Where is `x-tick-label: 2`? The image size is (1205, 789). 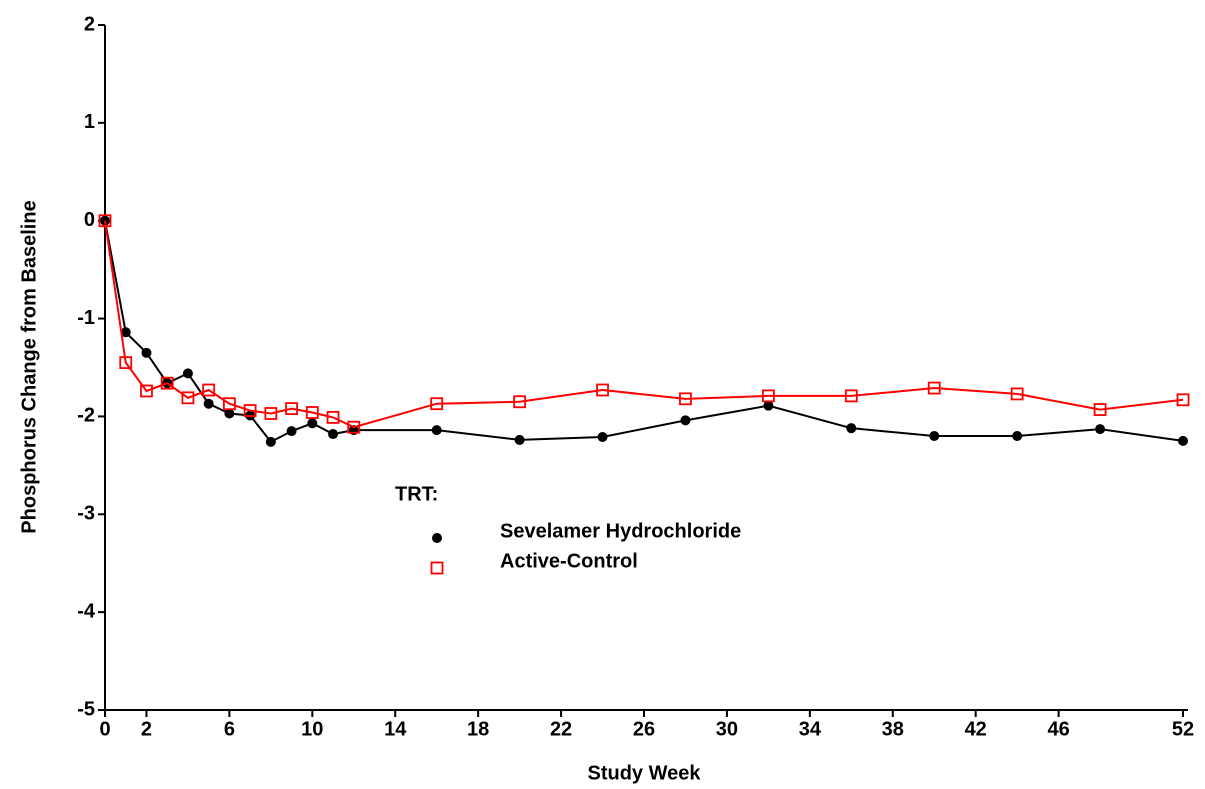
x-tick-label: 2 is located at coordinates (146, 729).